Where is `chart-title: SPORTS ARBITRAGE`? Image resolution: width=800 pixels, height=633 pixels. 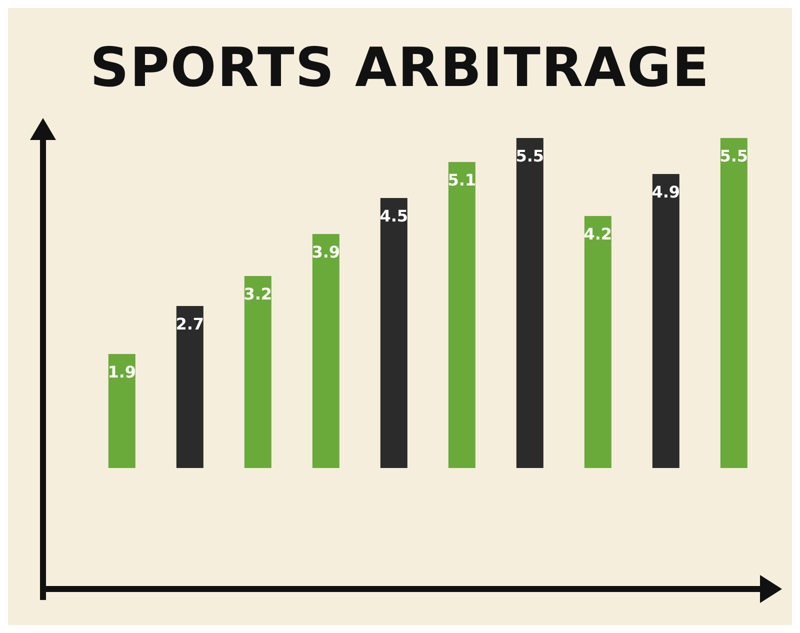
chart-title: SPORTS ARBITRAGE is located at coordinates (400, 67).